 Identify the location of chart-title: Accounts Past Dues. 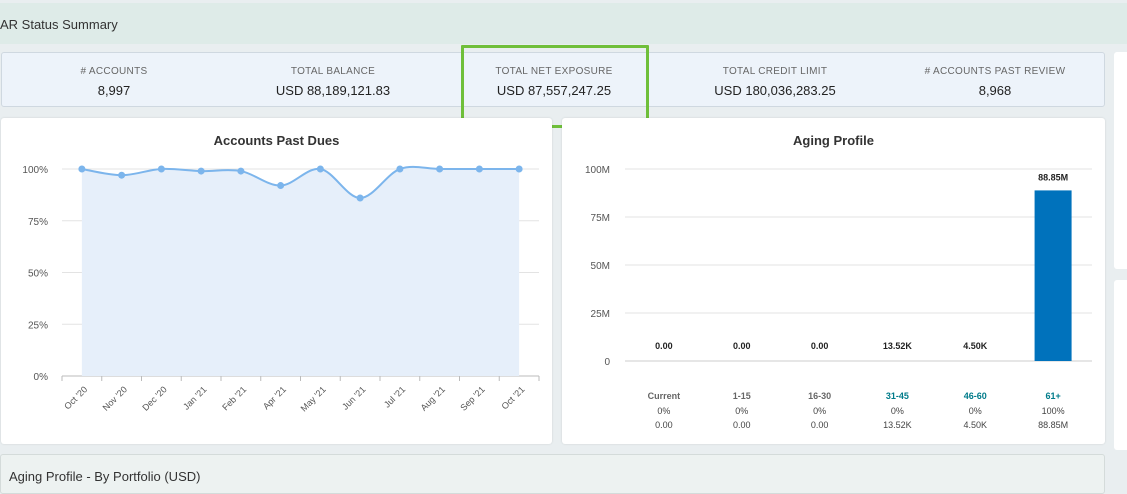
(276, 140).